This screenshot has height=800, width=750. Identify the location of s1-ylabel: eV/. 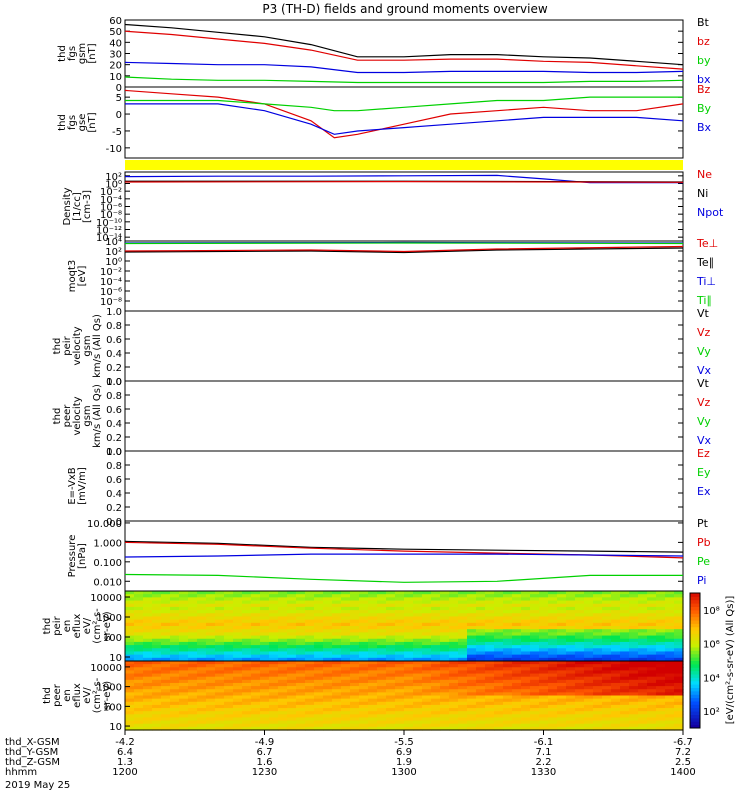
(87, 625).